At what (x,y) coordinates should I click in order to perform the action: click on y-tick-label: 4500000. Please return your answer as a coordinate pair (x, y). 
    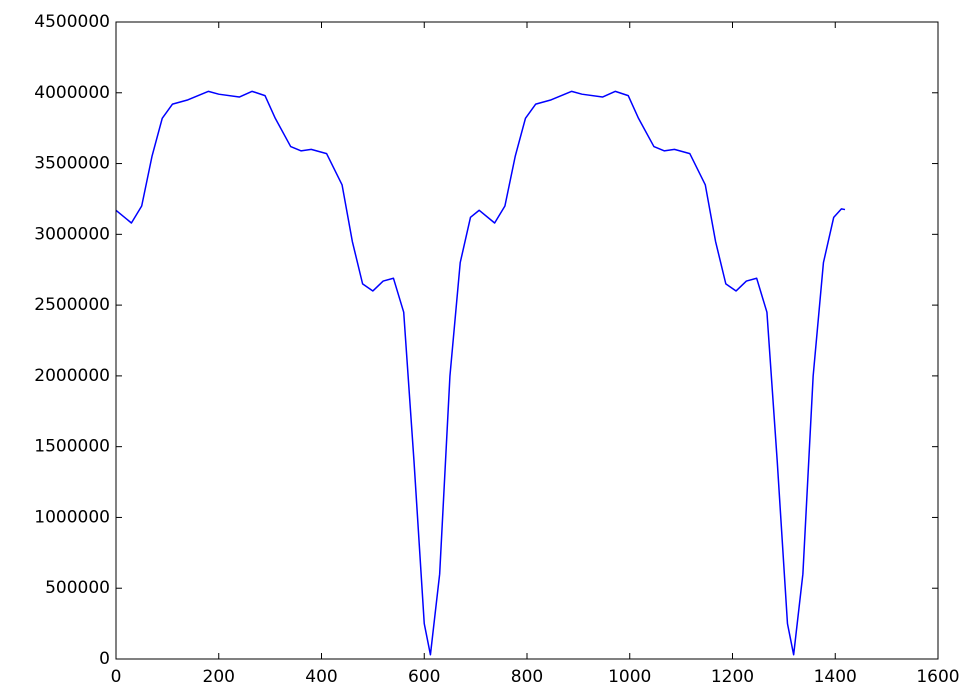
    Looking at the image, I should click on (72, 22).